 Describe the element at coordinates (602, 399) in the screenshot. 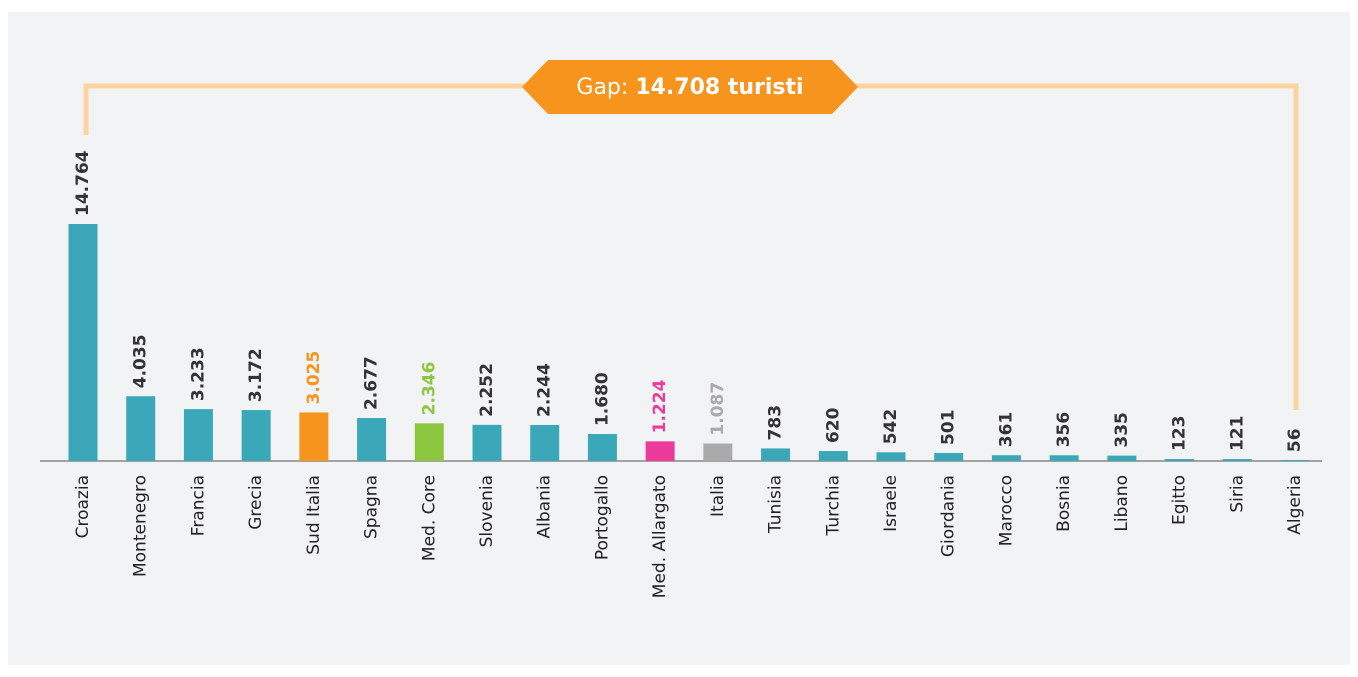

I see `value-label: 1.680` at that location.